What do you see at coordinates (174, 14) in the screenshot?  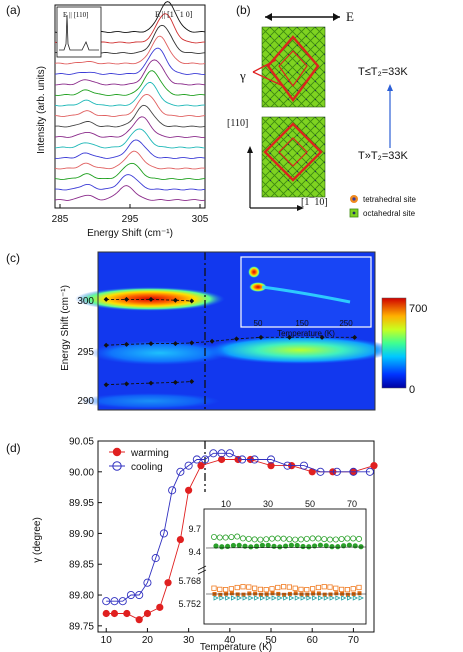 I see `polarization-legend: E || [1 ¯1 0]` at bounding box center [174, 14].